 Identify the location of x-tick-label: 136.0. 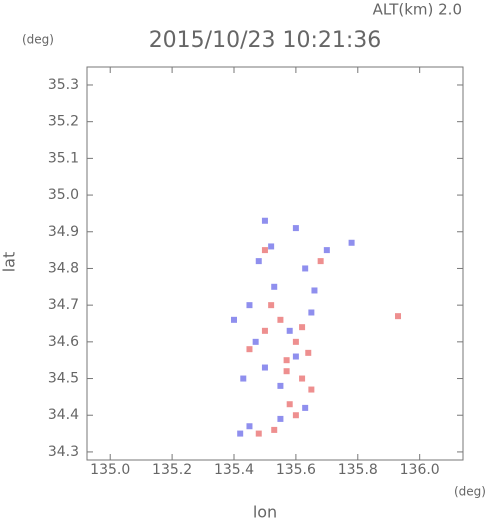
(420, 470).